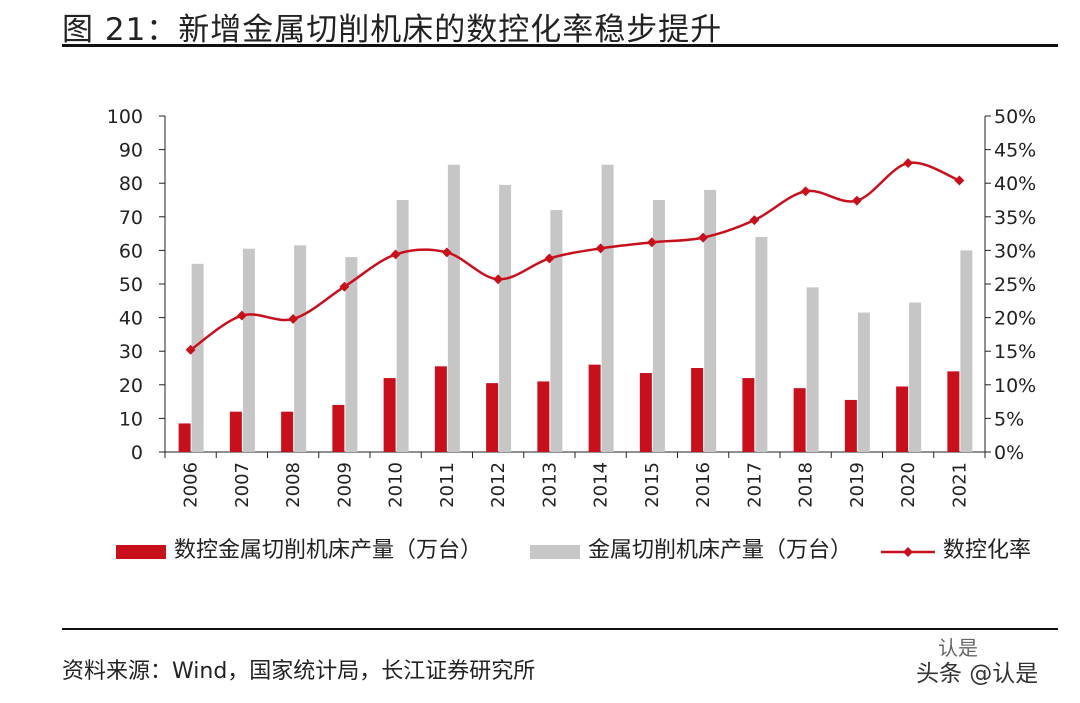 This screenshot has height=703, width=1080. Describe the element at coordinates (293, 485) in the screenshot. I see `x-tick-label: 2008` at that location.